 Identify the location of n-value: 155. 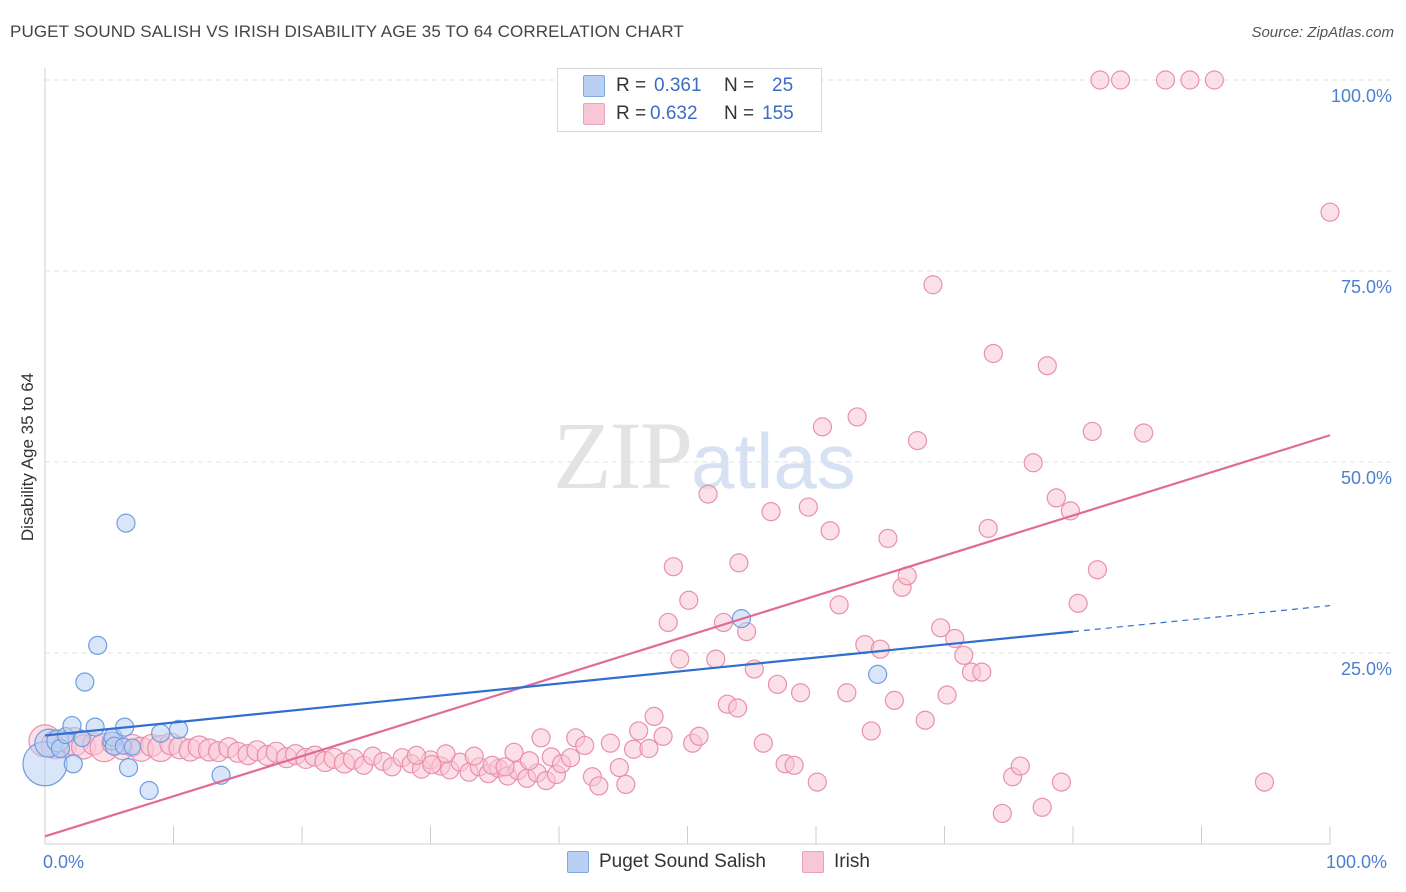
(778, 113).